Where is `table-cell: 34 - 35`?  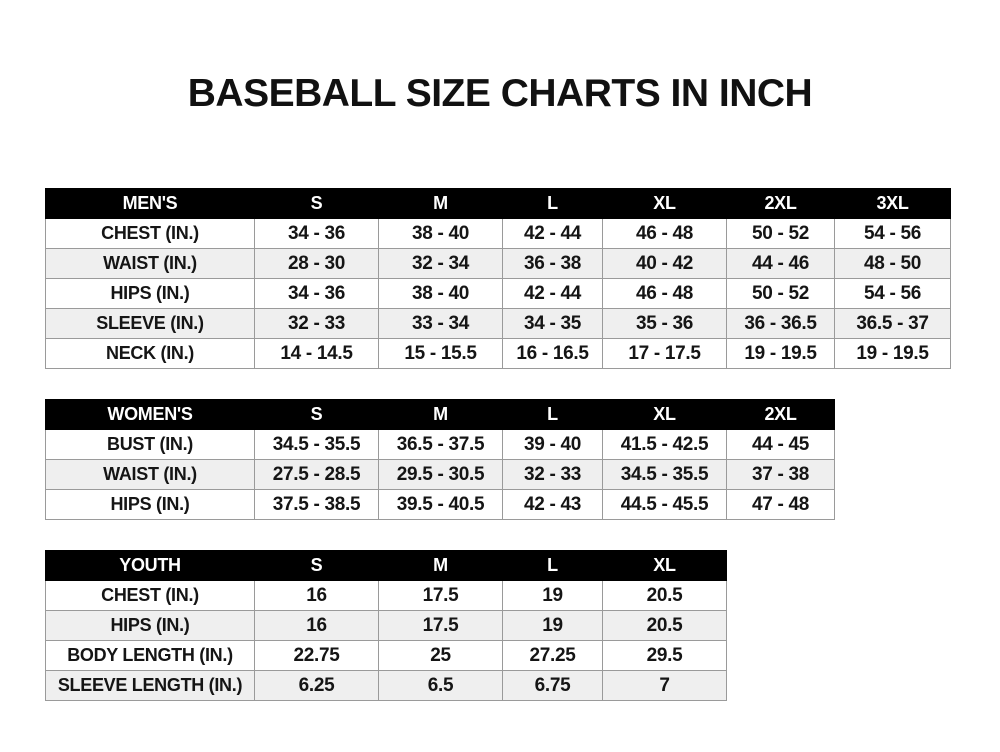
table-cell: 34 - 35 is located at coordinates (552, 323).